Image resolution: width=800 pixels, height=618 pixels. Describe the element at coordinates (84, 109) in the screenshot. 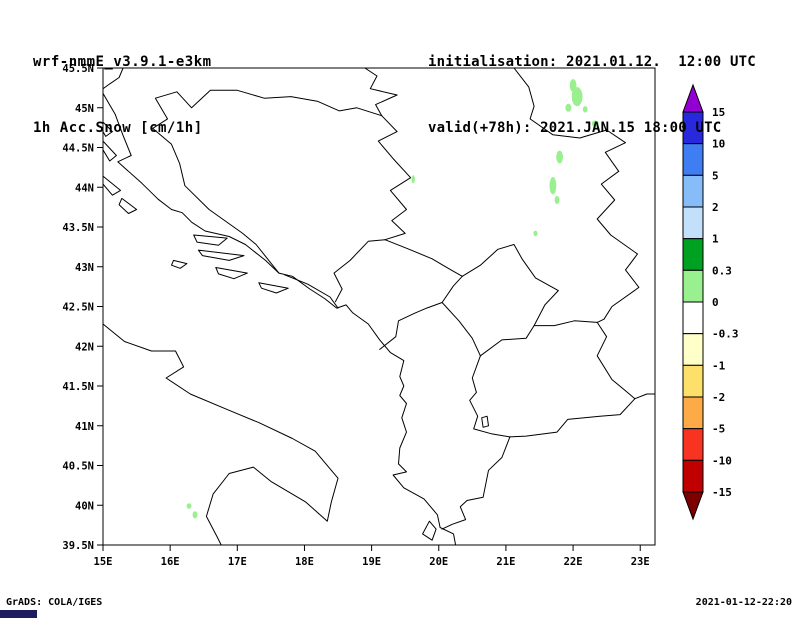

I see `y-tick-label: 45N` at that location.